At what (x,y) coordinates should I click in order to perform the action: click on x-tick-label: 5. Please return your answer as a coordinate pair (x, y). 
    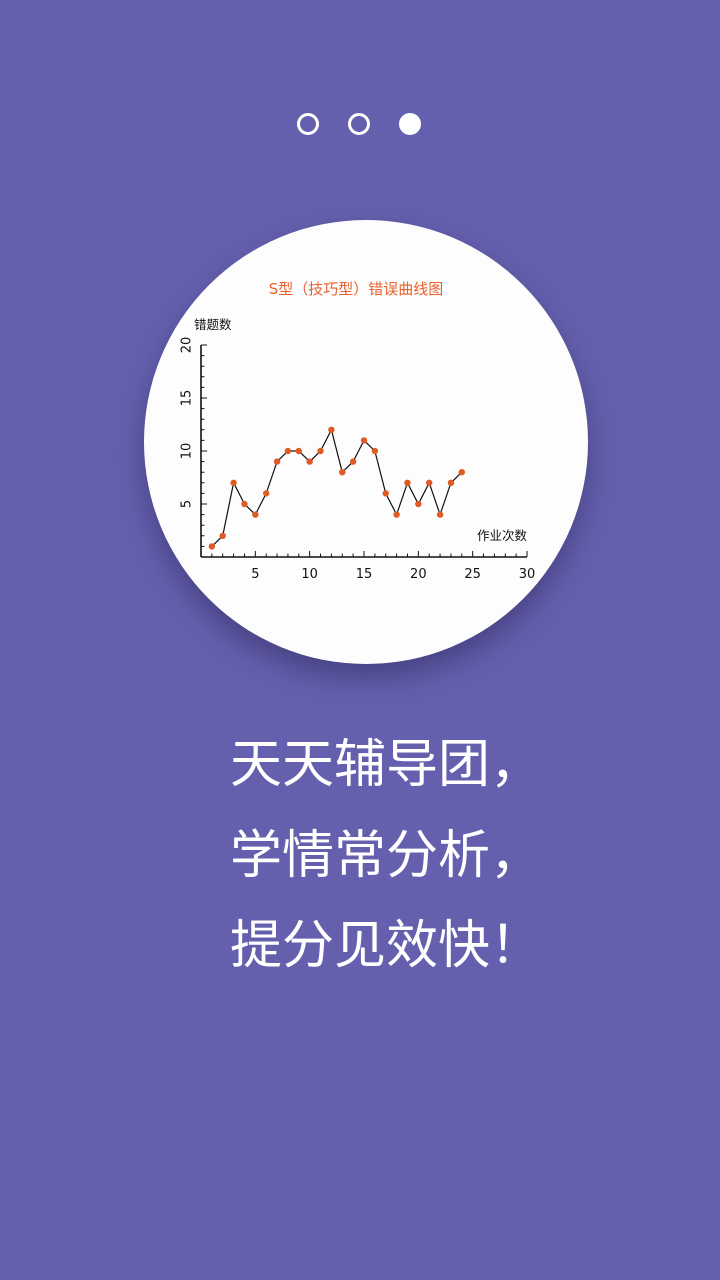
    Looking at the image, I should click on (255, 574).